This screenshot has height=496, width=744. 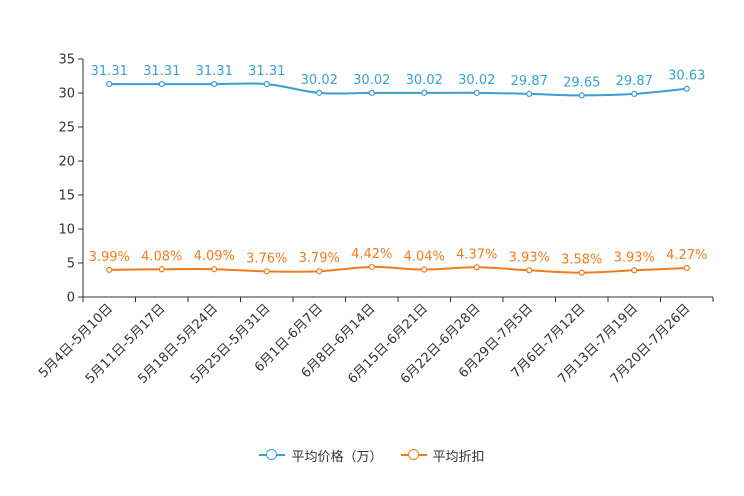 I want to click on y-tick-label: 20, so click(x=66, y=162).